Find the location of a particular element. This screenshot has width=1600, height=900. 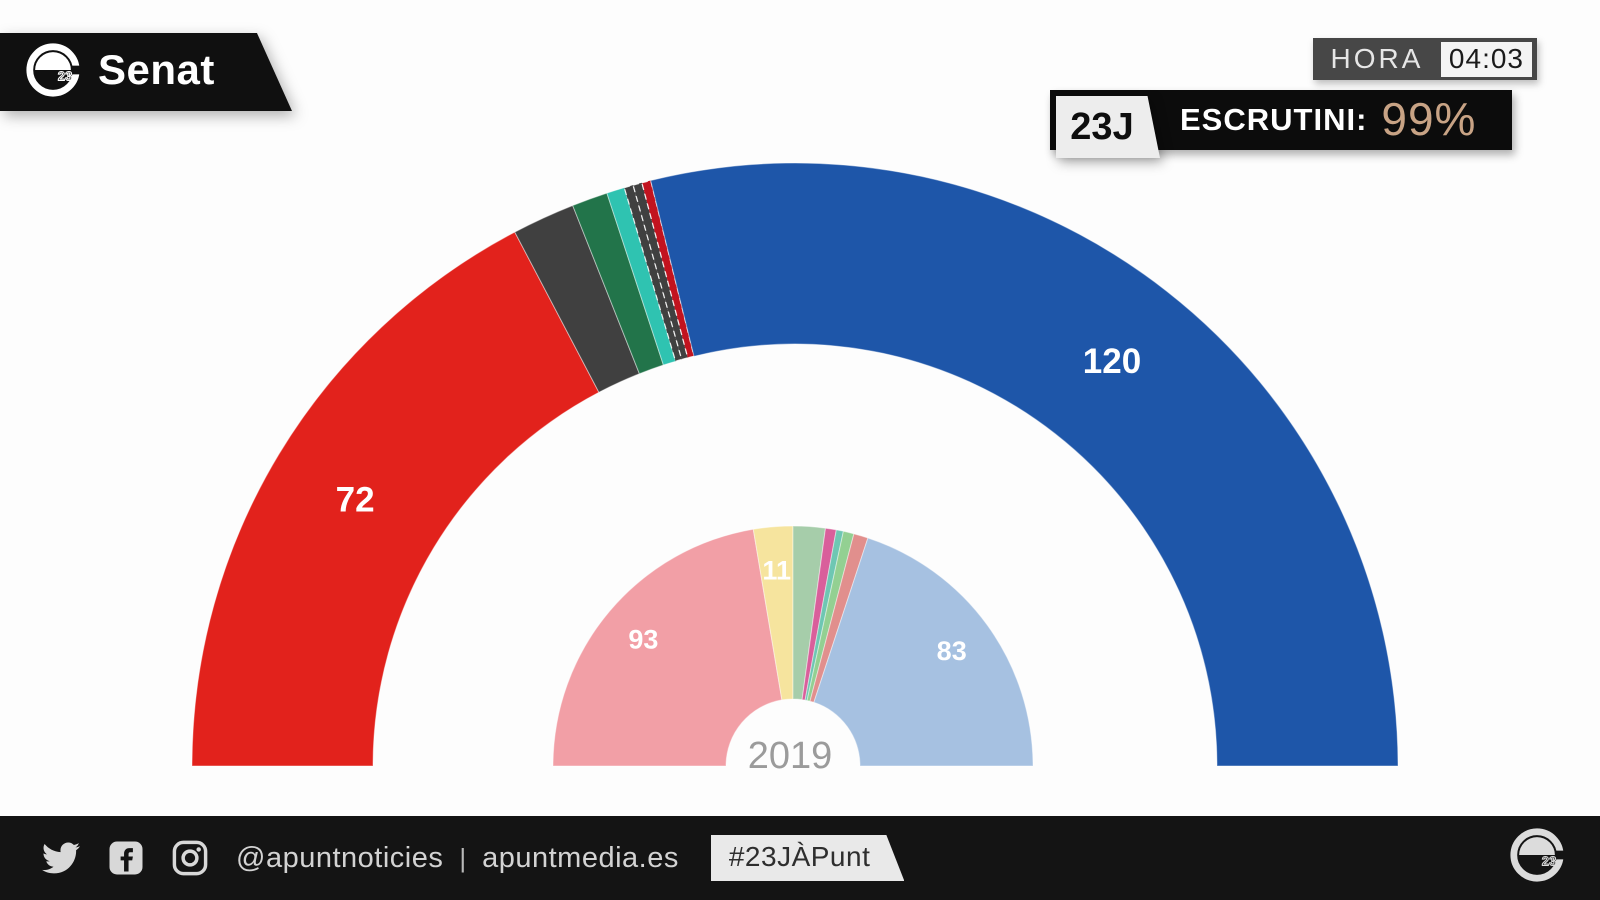

year-label: 2019 is located at coordinates (790, 756).